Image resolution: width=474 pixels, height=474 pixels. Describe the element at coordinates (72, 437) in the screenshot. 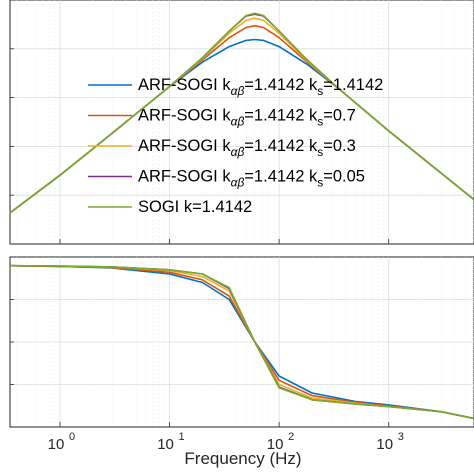

I see `x-tick-label-exponent: 0` at that location.